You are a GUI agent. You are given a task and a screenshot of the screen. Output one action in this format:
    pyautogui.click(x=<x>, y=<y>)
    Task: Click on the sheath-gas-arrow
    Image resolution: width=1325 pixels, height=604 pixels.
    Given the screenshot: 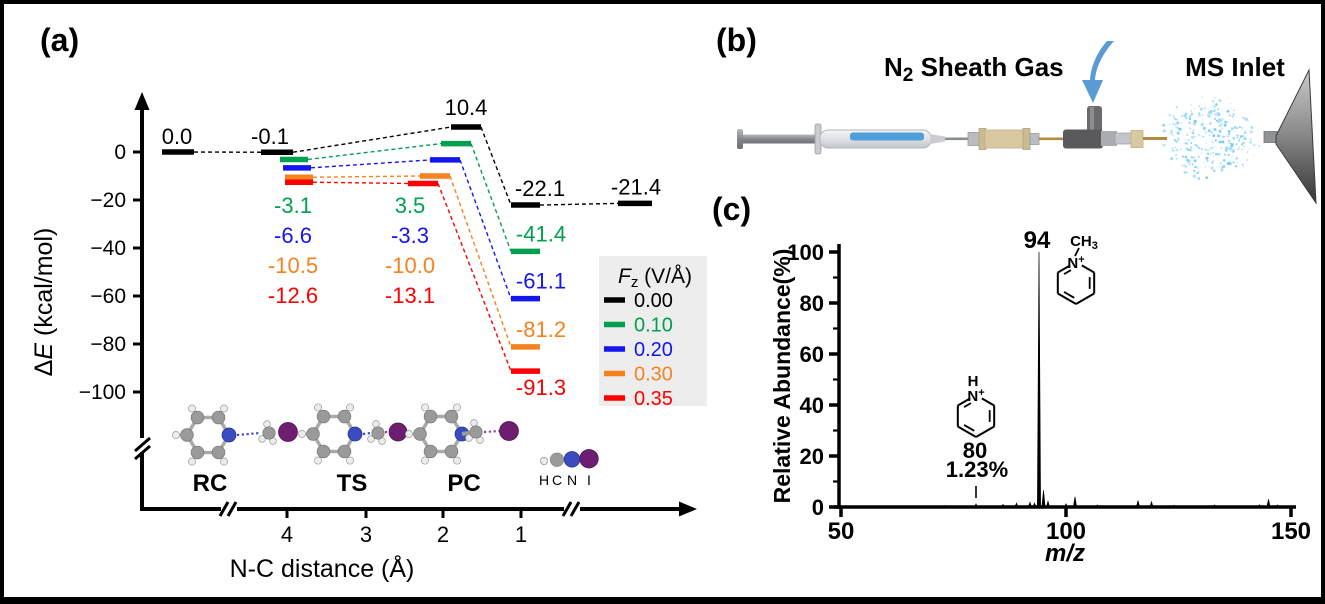 What is the action you would take?
    pyautogui.click(x=1098, y=72)
    